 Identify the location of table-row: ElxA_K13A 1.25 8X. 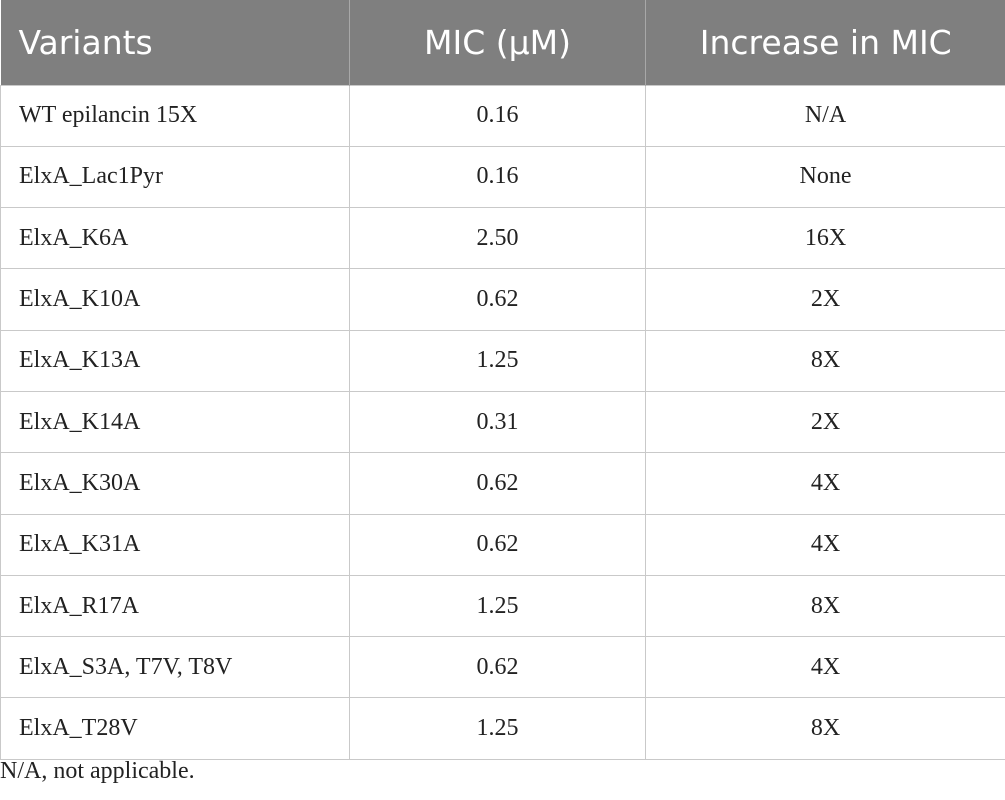
(502, 360).